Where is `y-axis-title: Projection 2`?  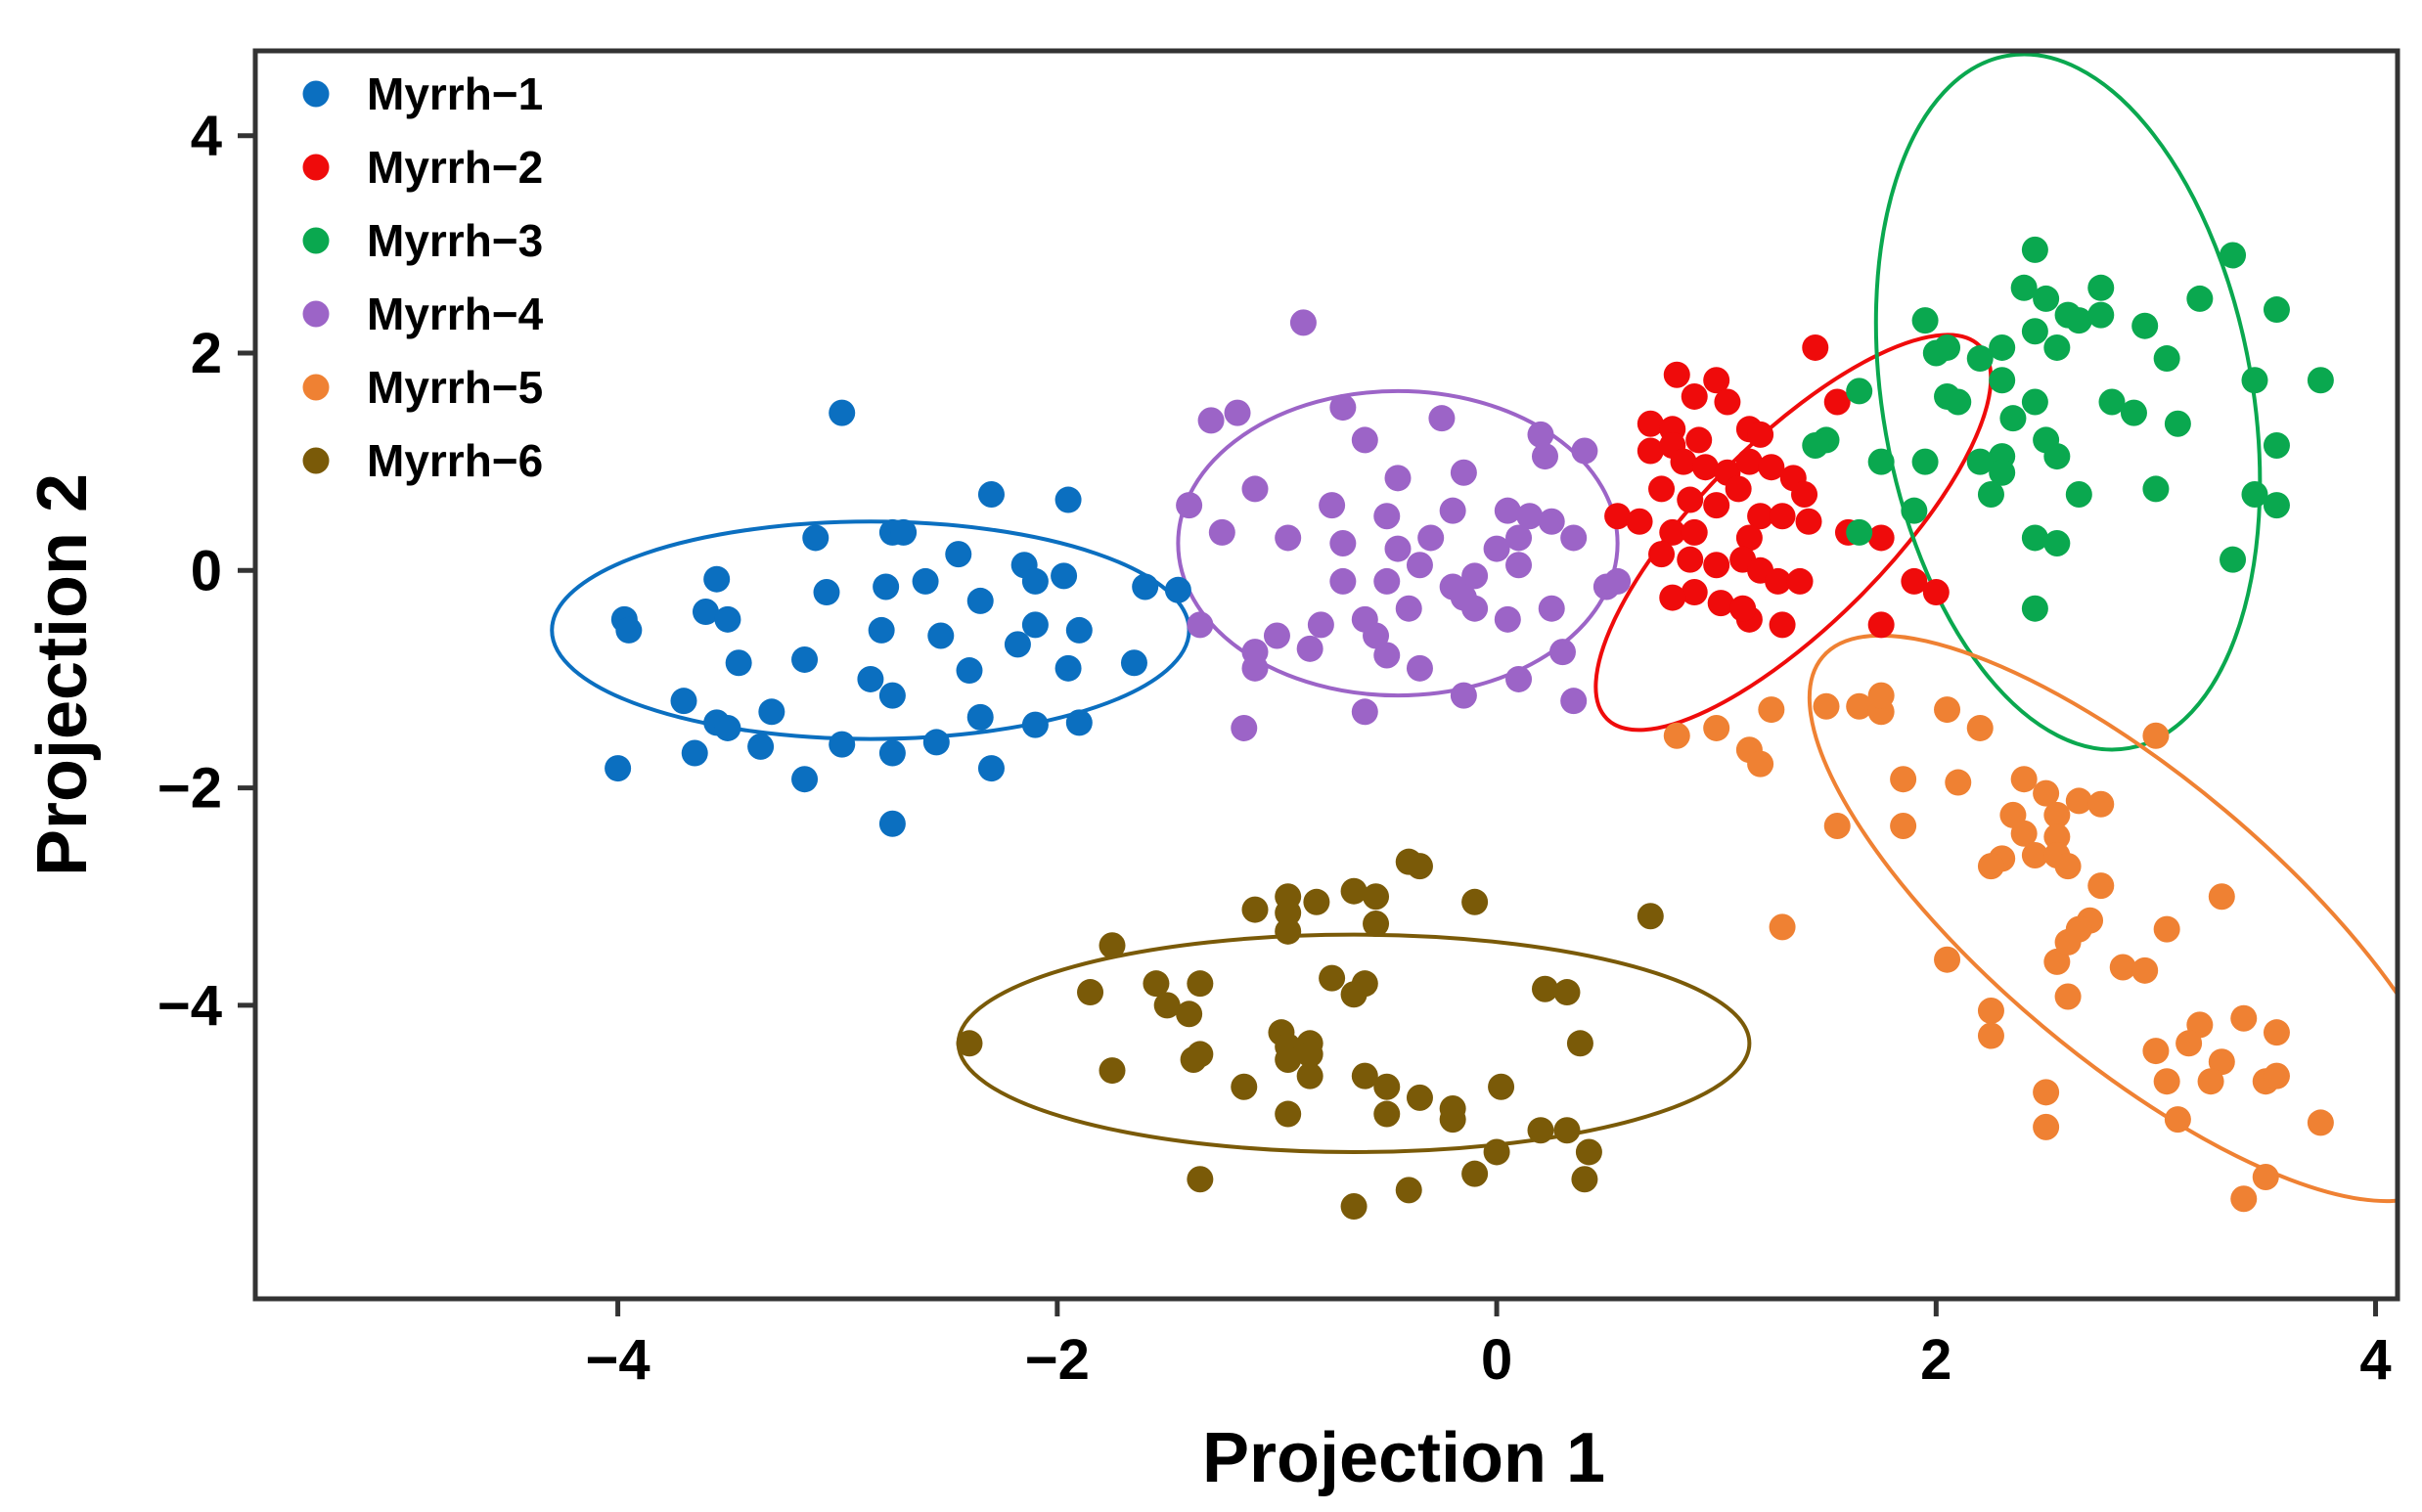
y-axis-title: Projection 2 is located at coordinates (63, 675).